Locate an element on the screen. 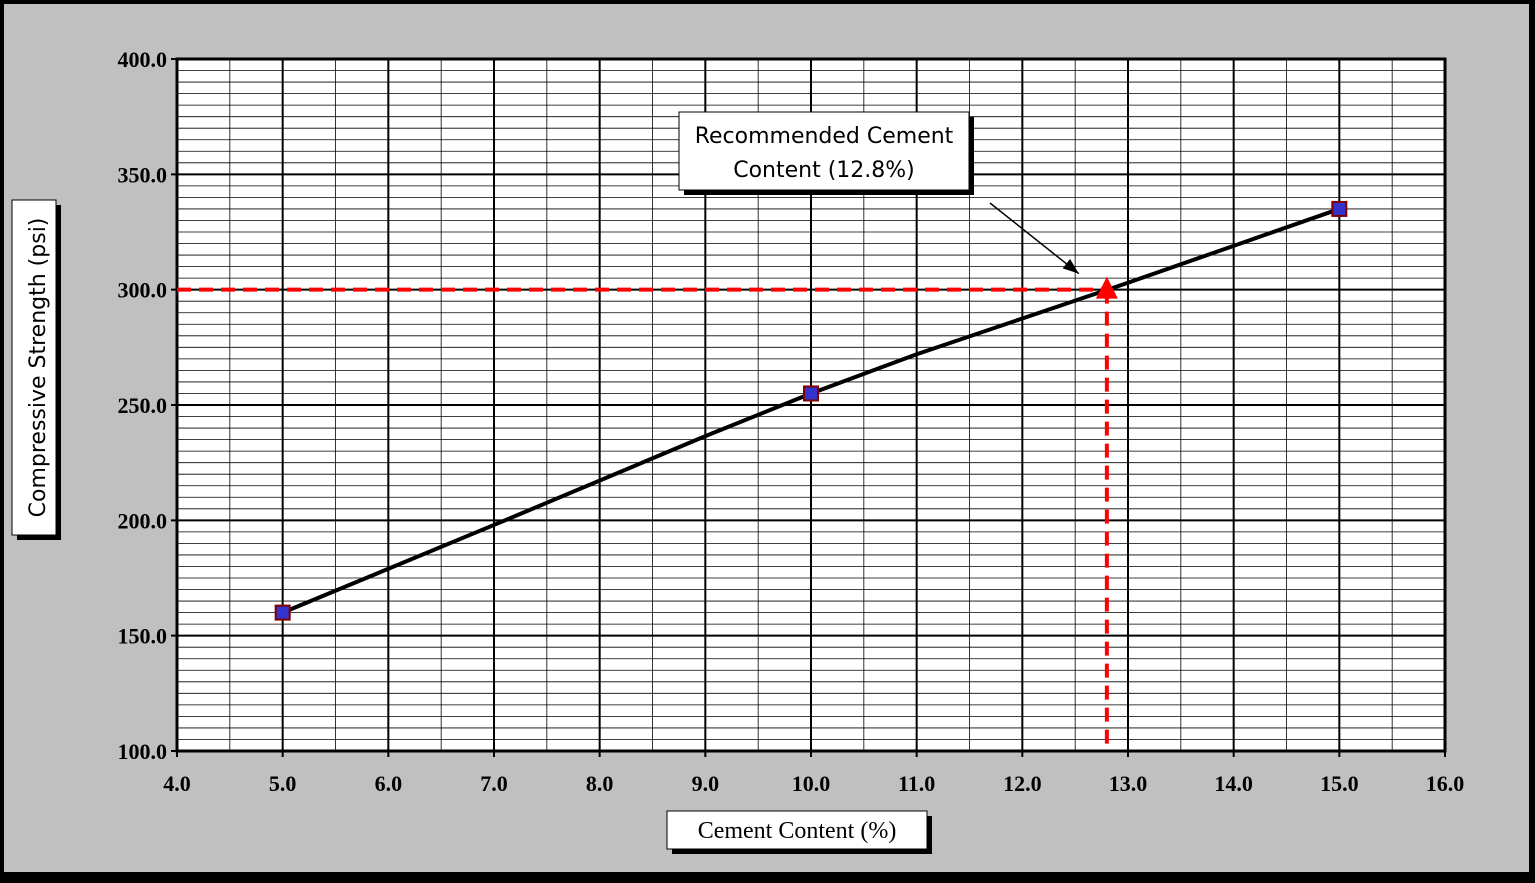 Image resolution: width=1535 pixels, height=883 pixels. x-axis-title-box: Cement Content (%) is located at coordinates (799, 832).